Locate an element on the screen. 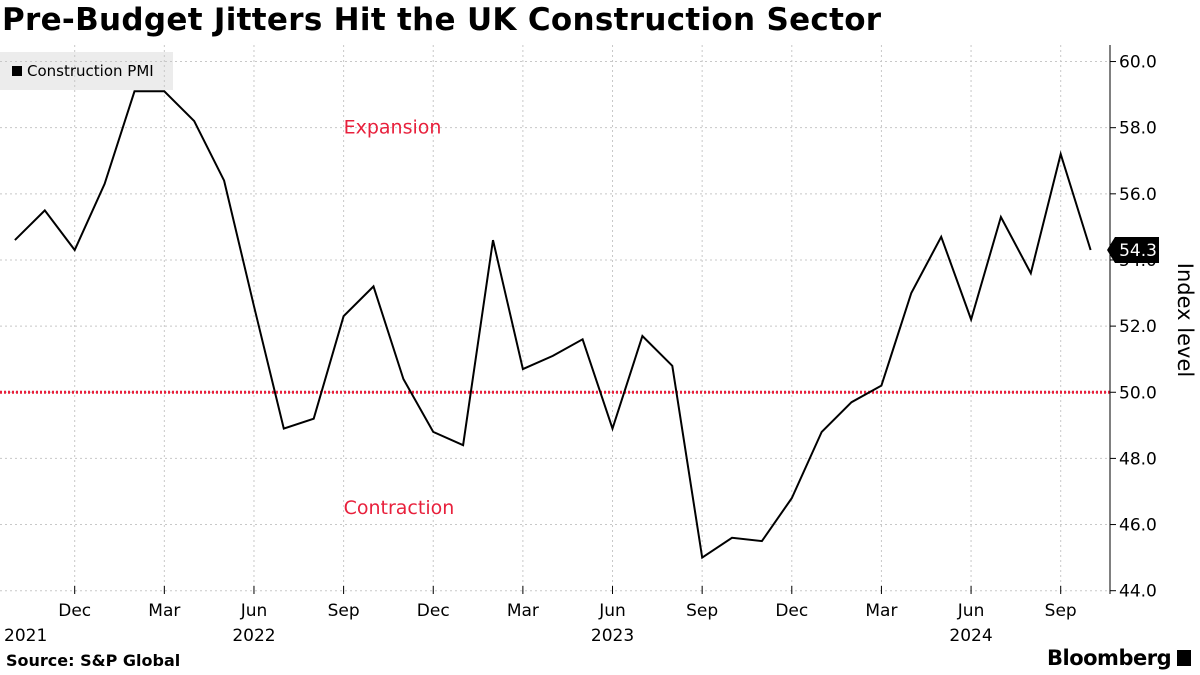 The width and height of the screenshot is (1200, 675). y-tick-label: 44.0 is located at coordinates (1138, 592).